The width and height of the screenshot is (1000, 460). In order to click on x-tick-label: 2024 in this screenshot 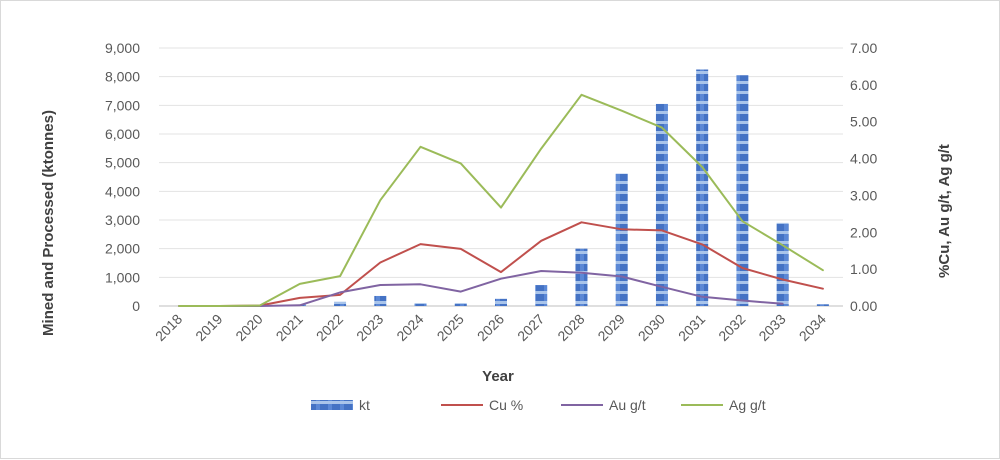, I will do `click(409, 327)`.